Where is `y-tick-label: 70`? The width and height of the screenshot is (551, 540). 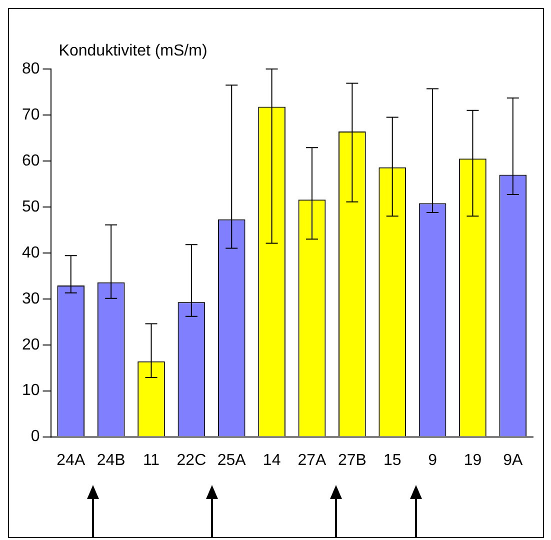
y-tick-label: 70 is located at coordinates (31, 115).